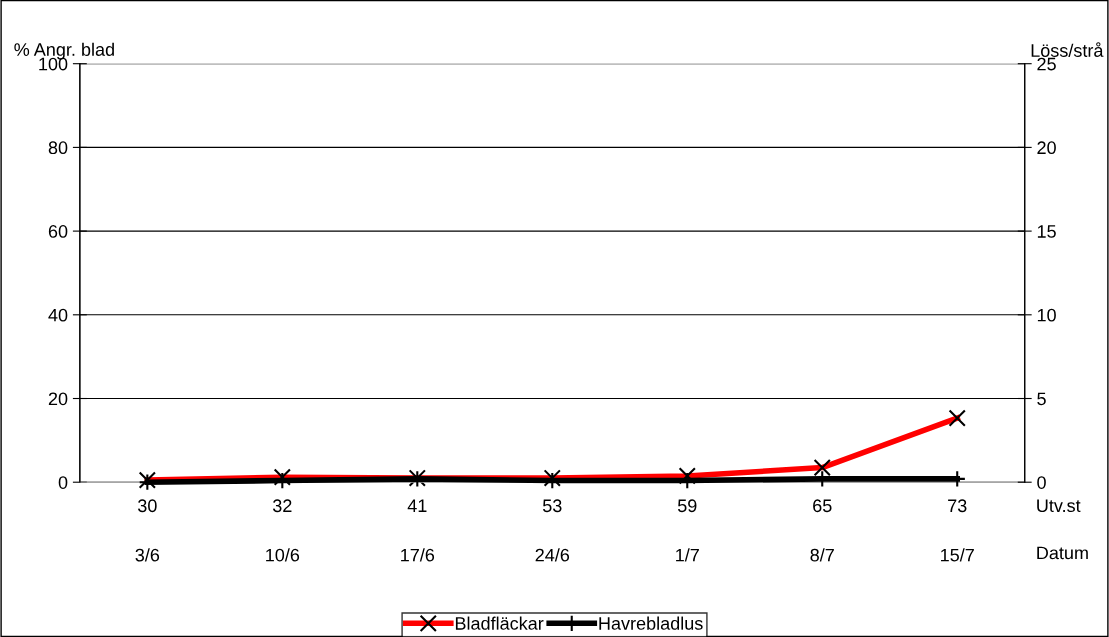  Describe the element at coordinates (1046, 231) in the screenshot. I see `y2-tick-label: 15` at that location.